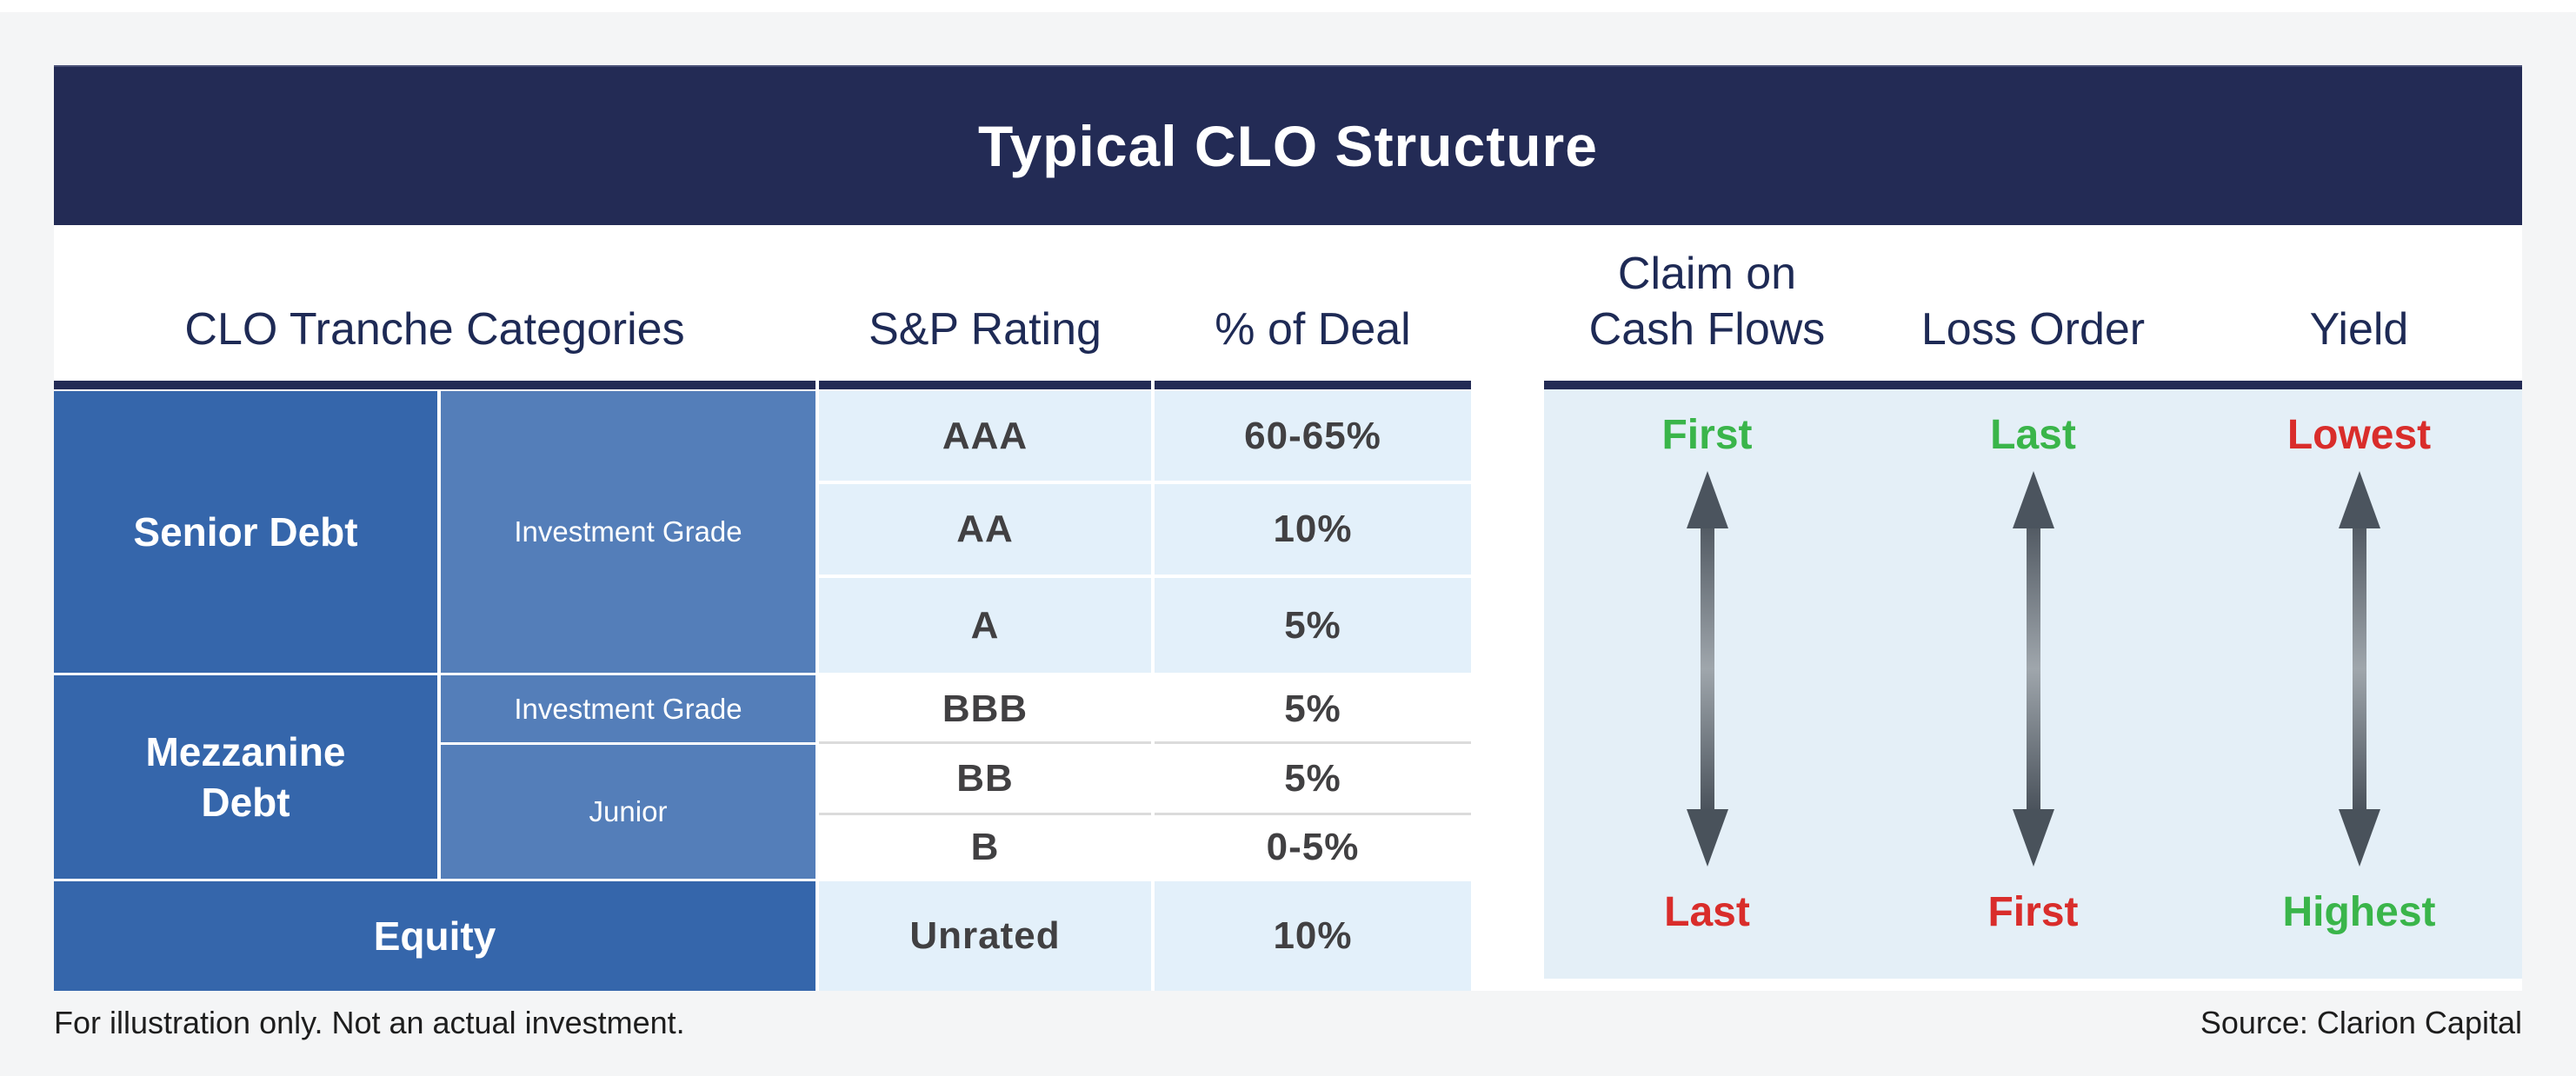 The height and width of the screenshot is (1076, 2576). What do you see at coordinates (985, 777) in the screenshot?
I see `rating-cell-bb: BB` at bounding box center [985, 777].